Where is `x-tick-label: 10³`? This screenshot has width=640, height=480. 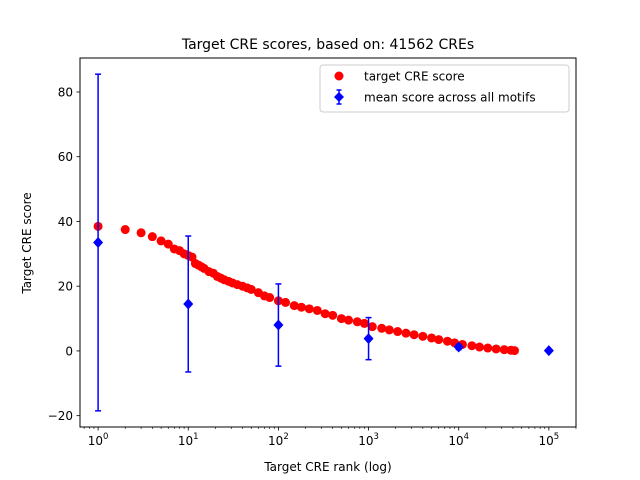 x-tick-label: 10³ is located at coordinates (368, 440).